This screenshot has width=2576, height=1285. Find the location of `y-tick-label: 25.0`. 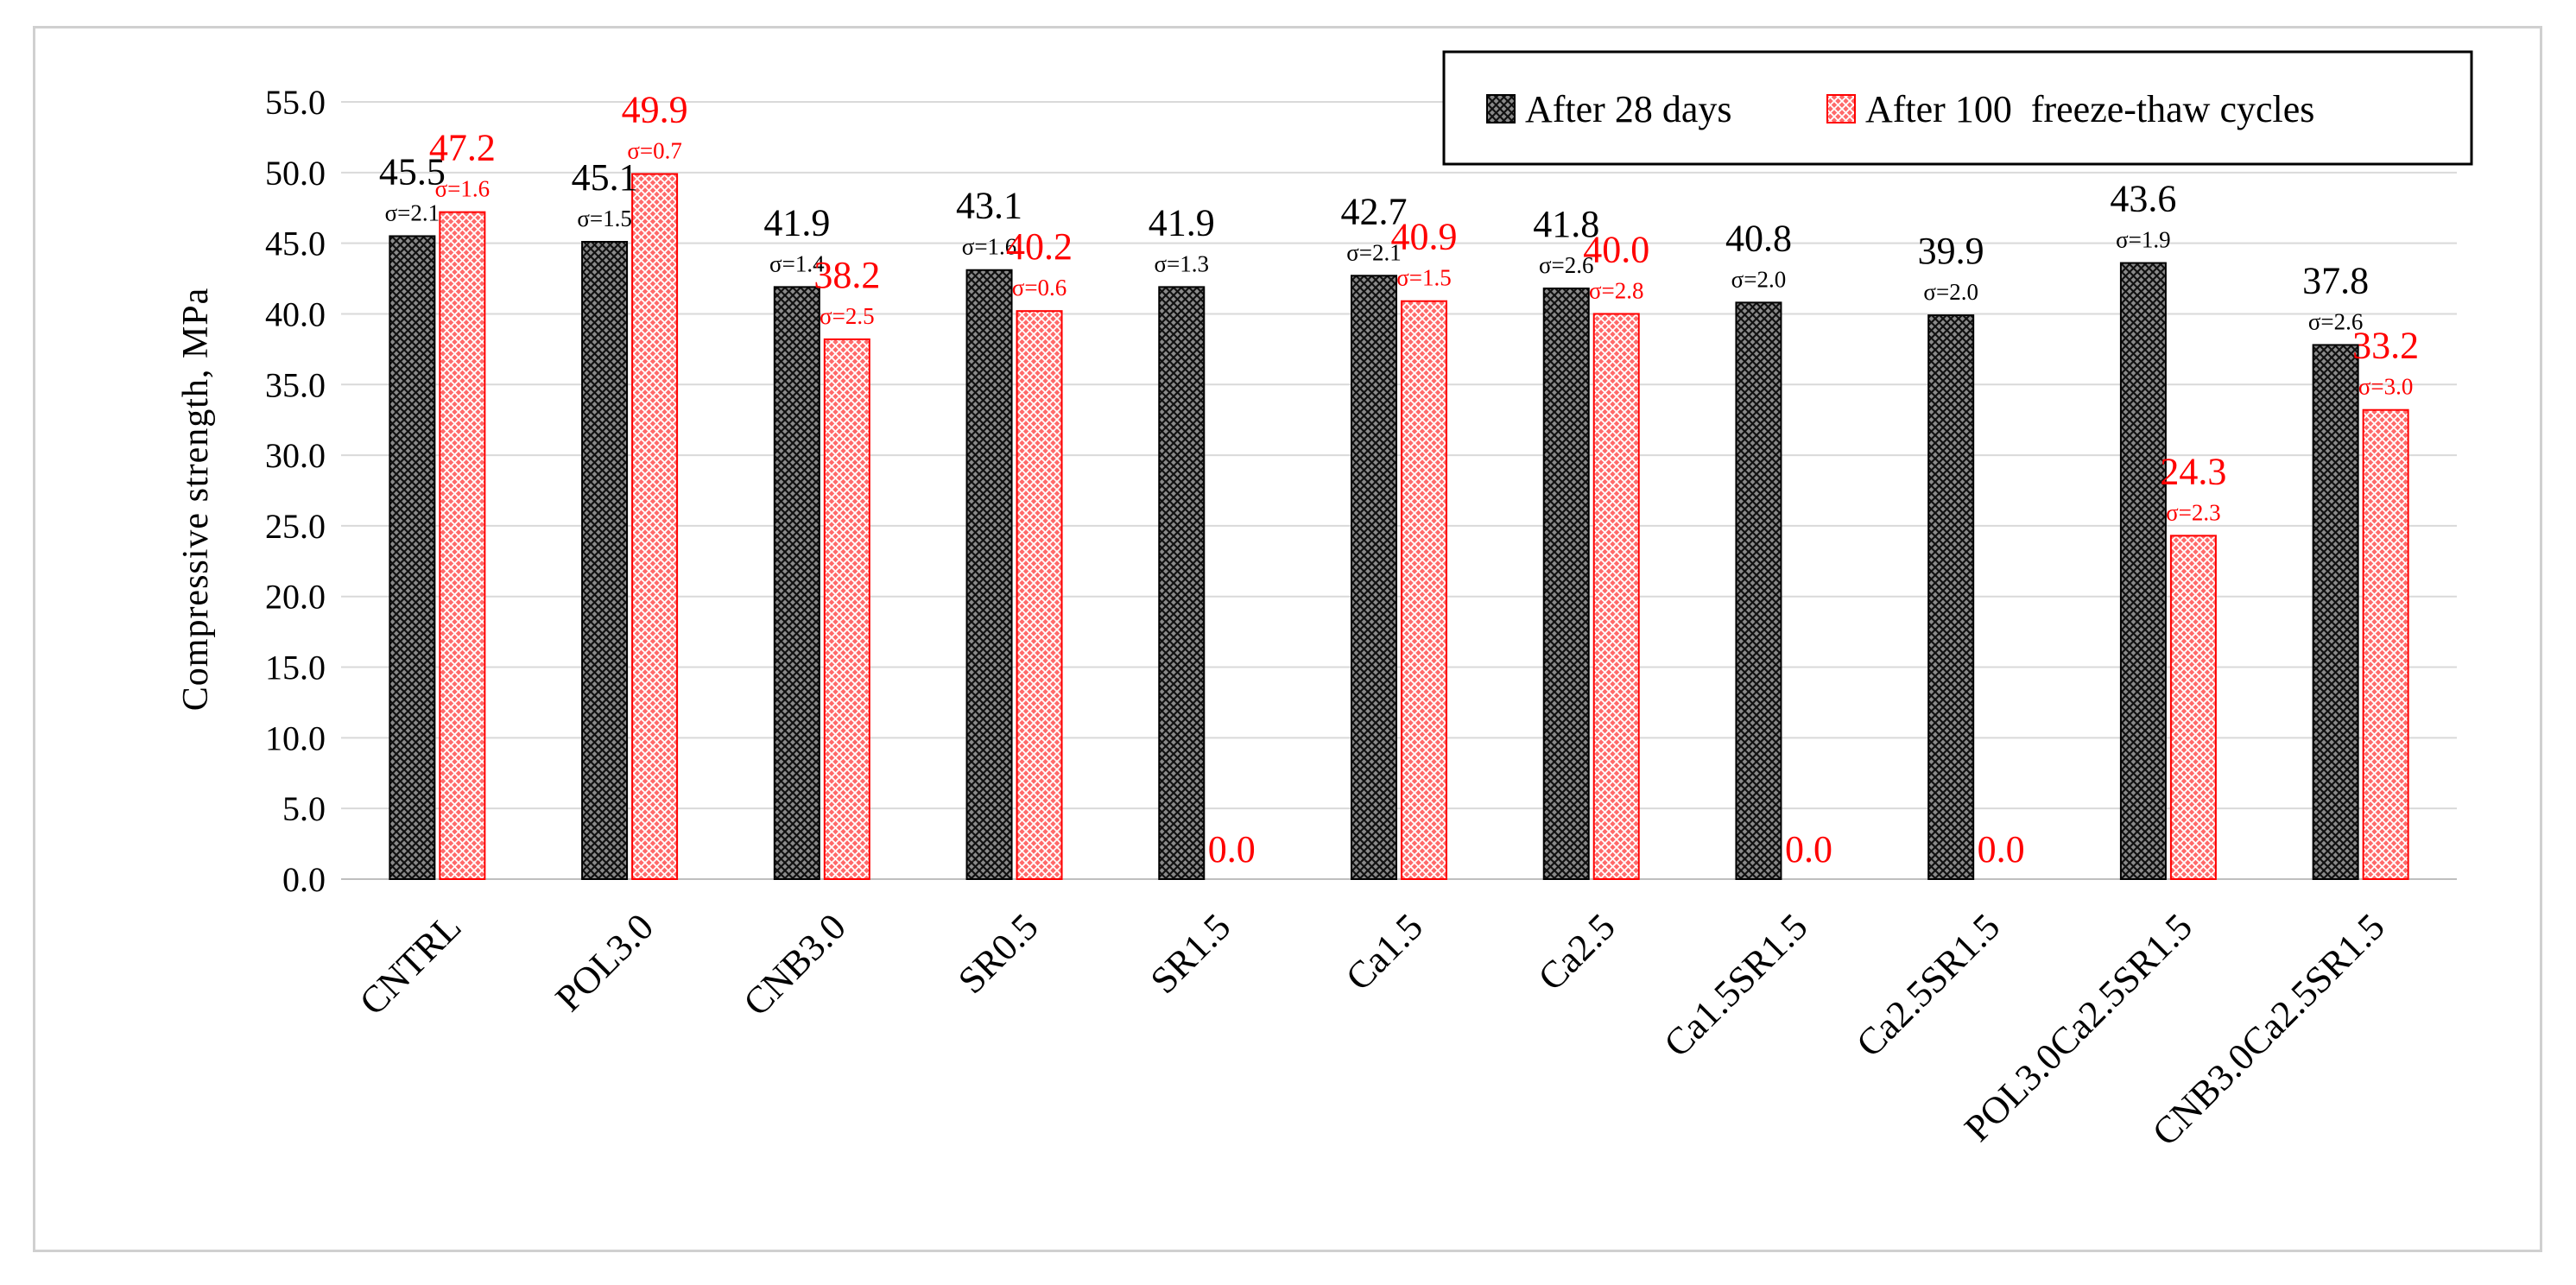

y-tick-label: 25.0 is located at coordinates (295, 526).